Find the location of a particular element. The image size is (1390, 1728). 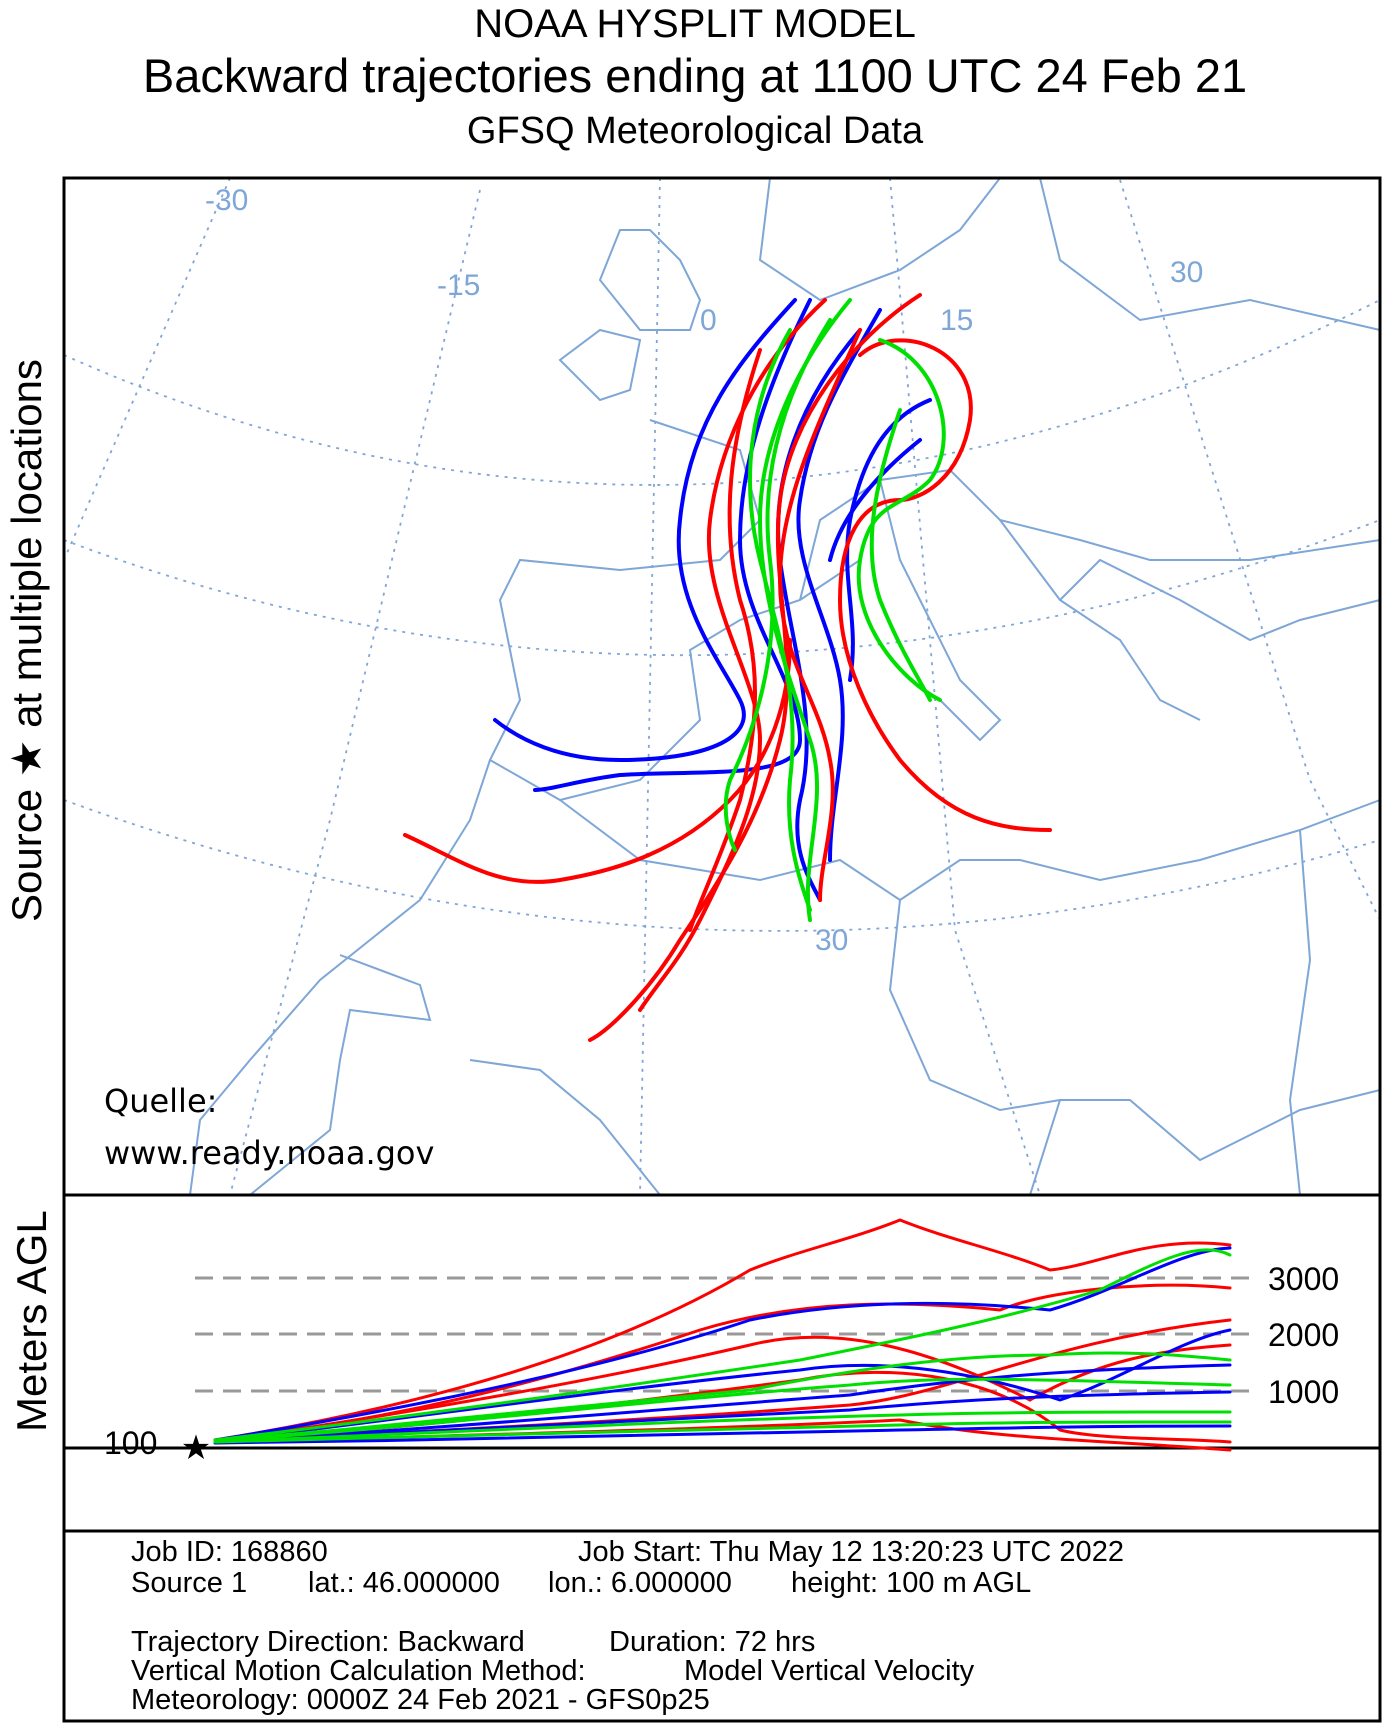

footer-vmethod-value: Model Vertical Velocity is located at coordinates (829, 1671).